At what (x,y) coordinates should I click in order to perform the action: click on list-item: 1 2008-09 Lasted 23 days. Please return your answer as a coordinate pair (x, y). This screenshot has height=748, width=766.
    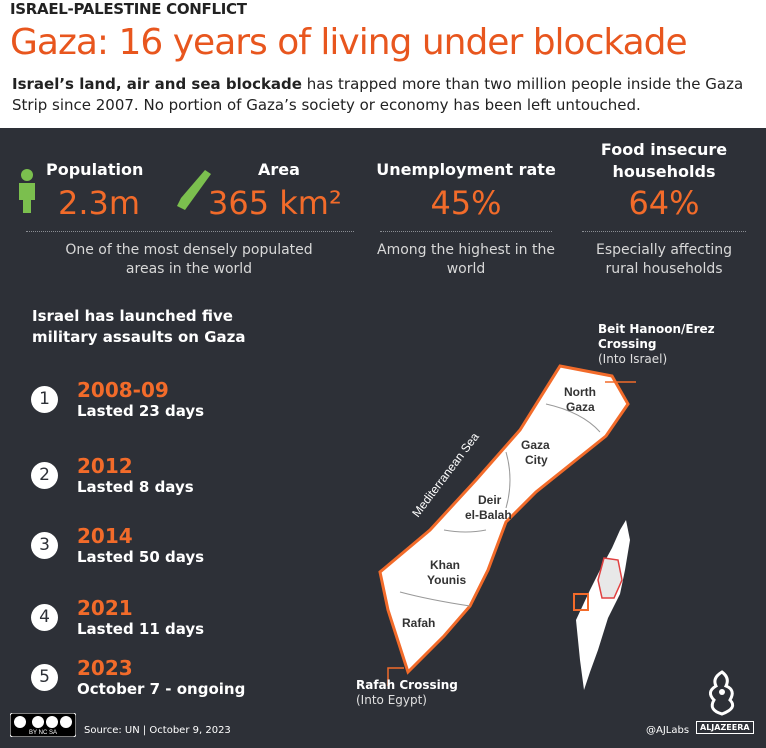
    Looking at the image, I should click on (158, 404).